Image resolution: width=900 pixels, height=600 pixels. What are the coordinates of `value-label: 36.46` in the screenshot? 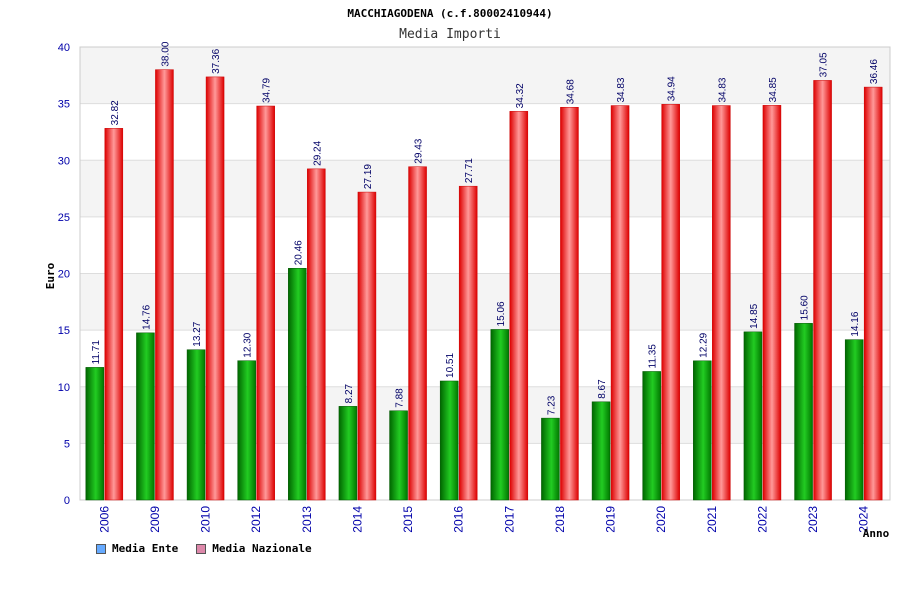 It's located at (874, 71).